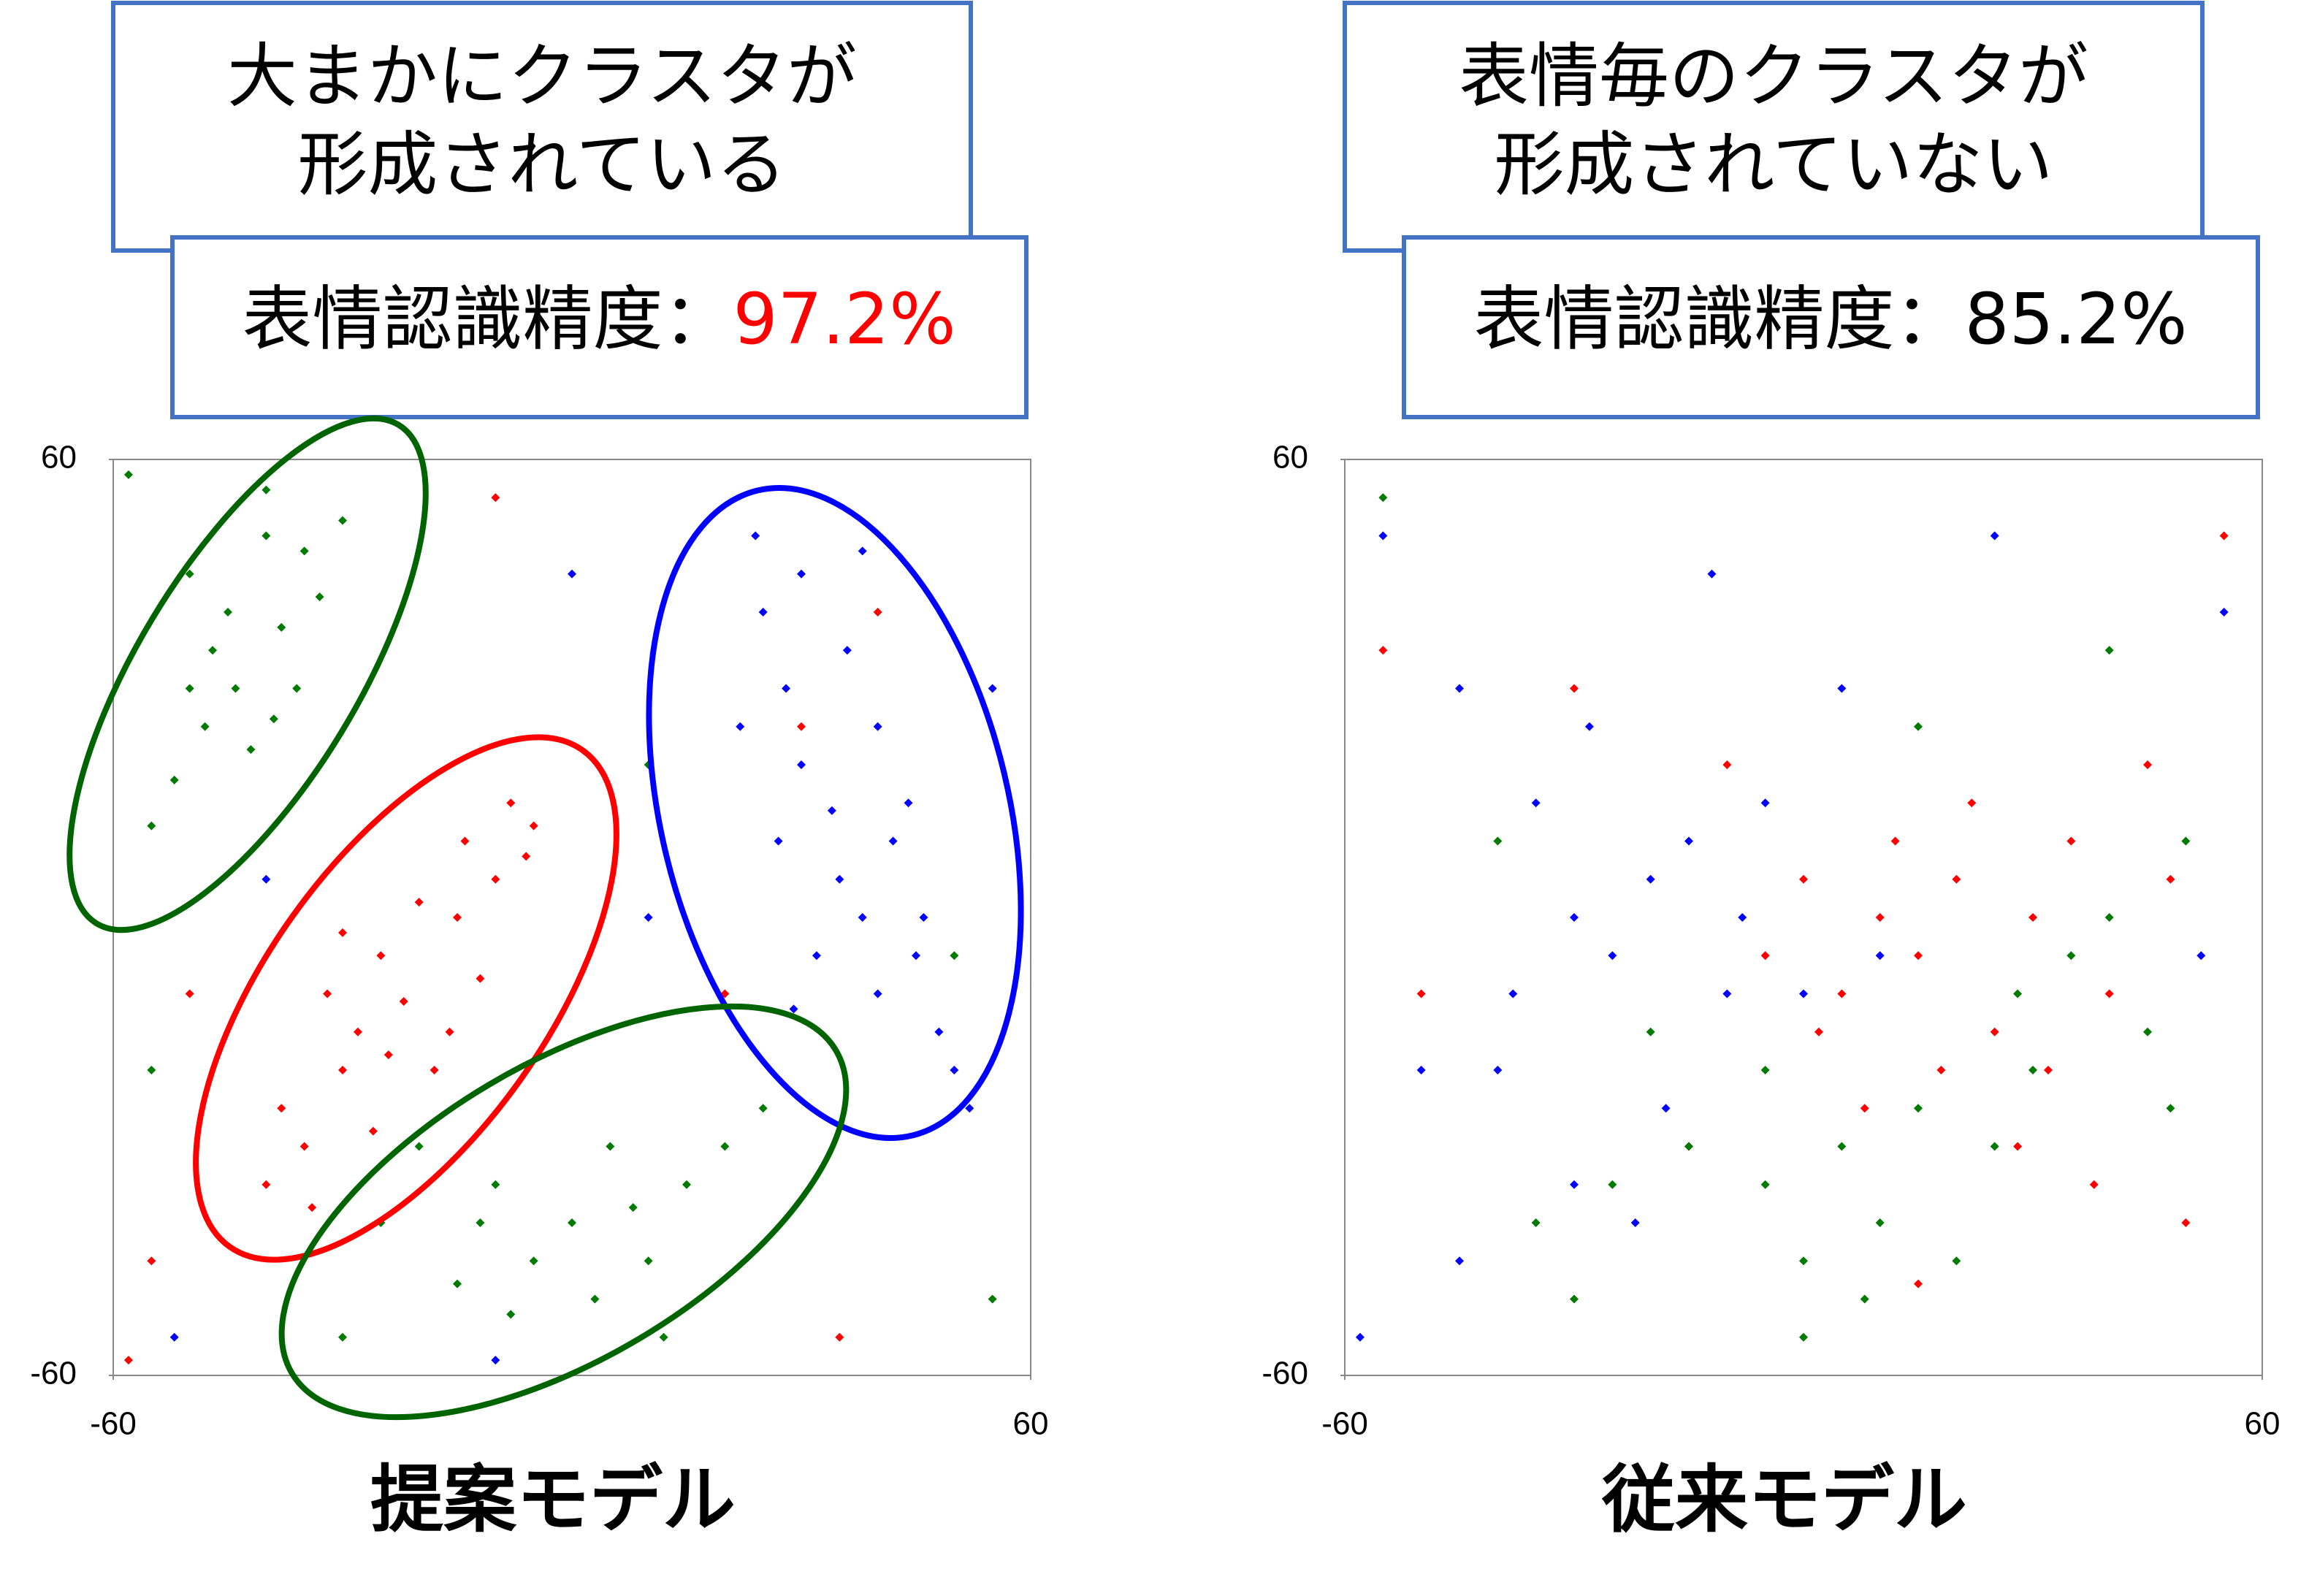  I want to click on x-tick-label: -60, so click(113, 1424).